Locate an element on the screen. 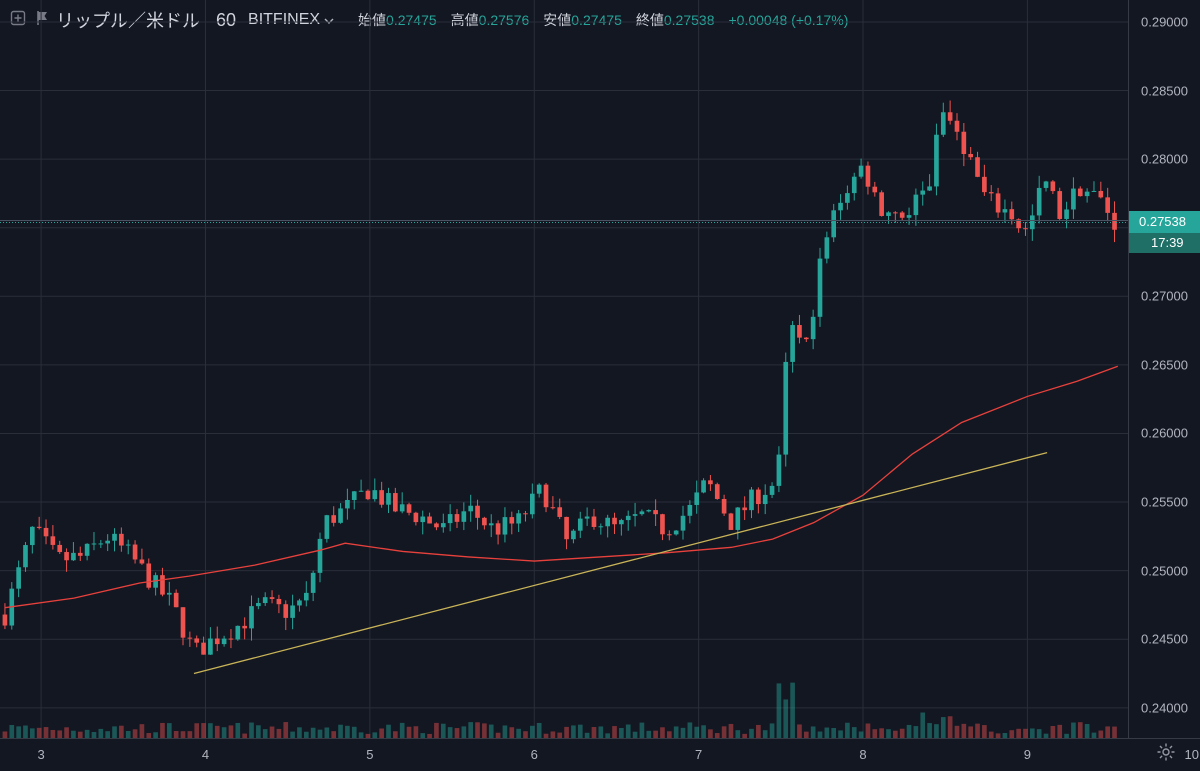 The height and width of the screenshot is (771, 1200). price-tick-label: 0.26000 is located at coordinates (1164, 433).